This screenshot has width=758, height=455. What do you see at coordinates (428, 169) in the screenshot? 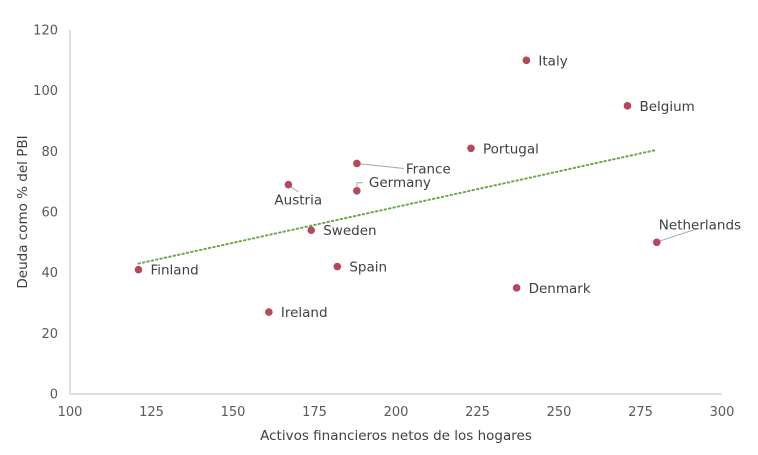
I see `point-label-france: France` at bounding box center [428, 169].